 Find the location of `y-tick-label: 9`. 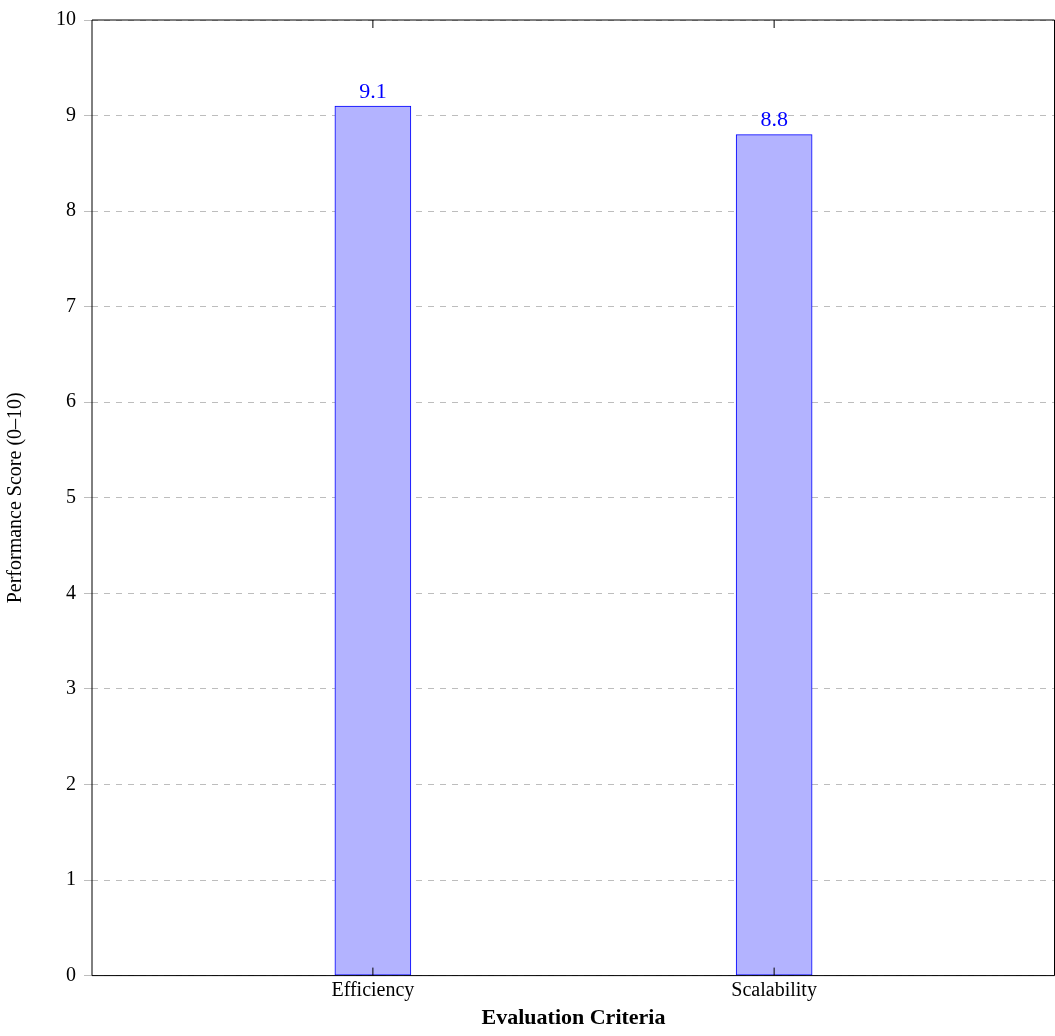

y-tick-label: 9 is located at coordinates (71, 113).